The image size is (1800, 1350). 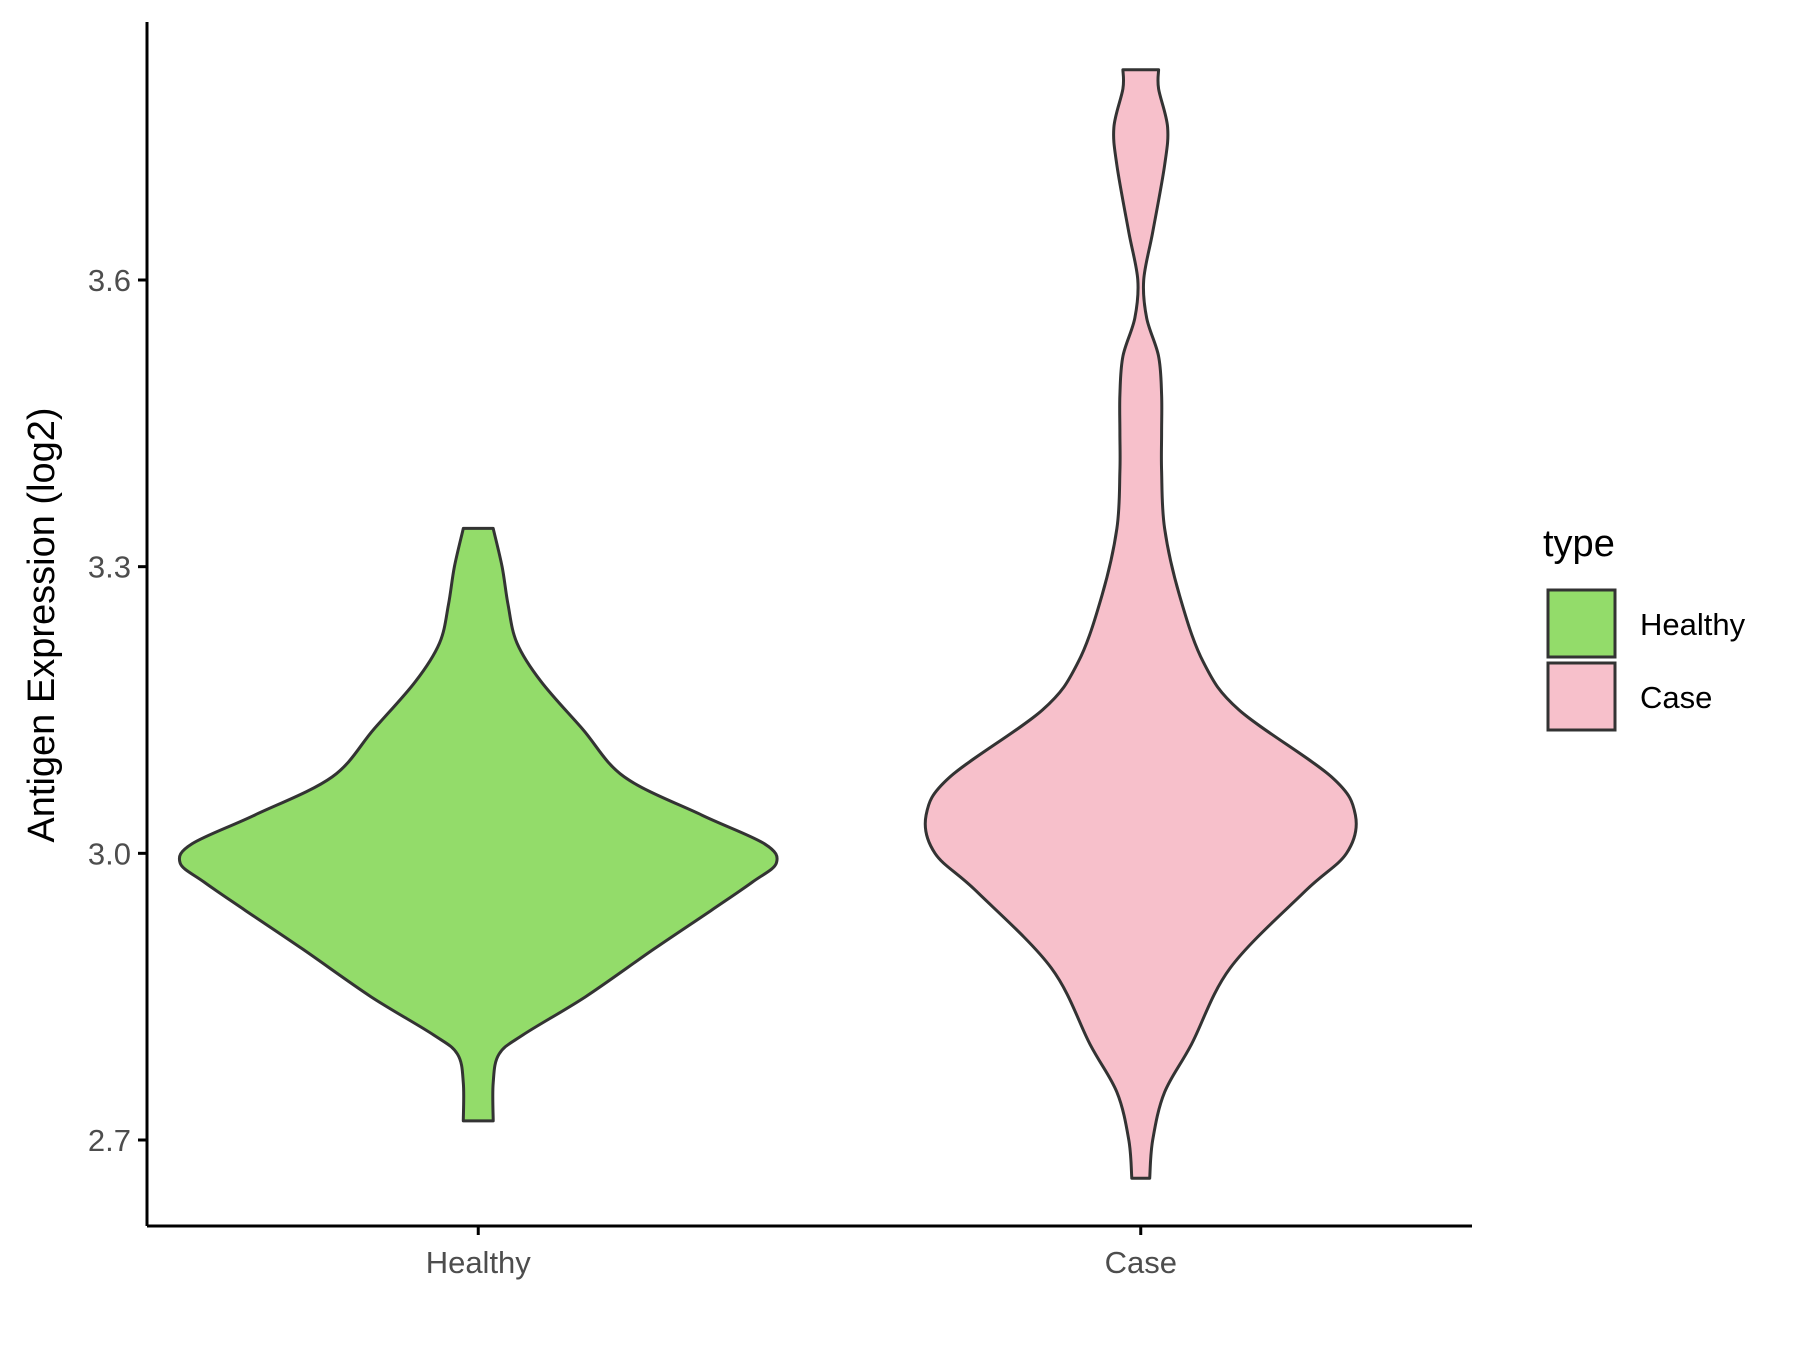 What do you see at coordinates (117, 710) in the screenshot?
I see `y-ticks: 2.7 3.0 3.3 3.6` at bounding box center [117, 710].